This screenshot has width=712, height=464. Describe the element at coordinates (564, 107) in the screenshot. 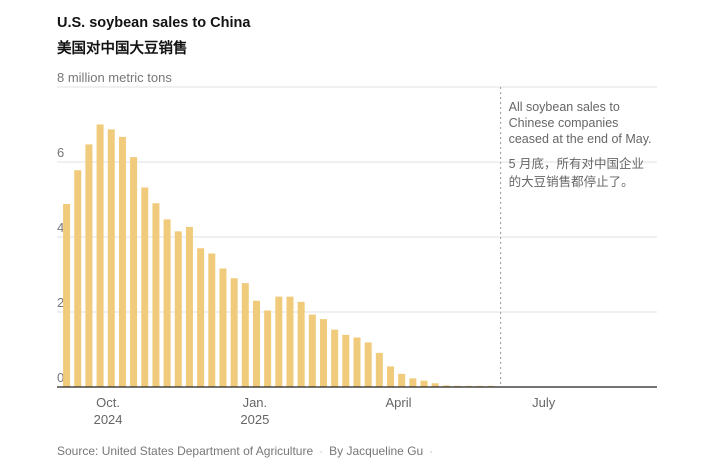

I see `annotation-text: All soybean sales to` at that location.